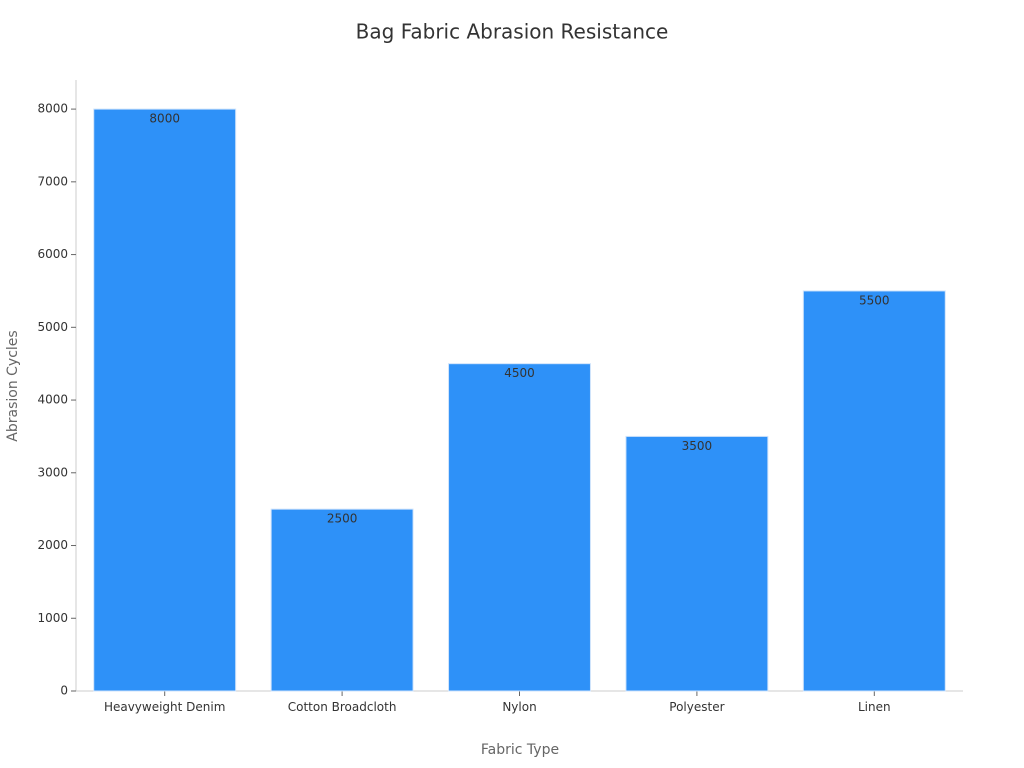 This screenshot has width=1024, height=768. I want to click on value-label: 3500, so click(697, 446).